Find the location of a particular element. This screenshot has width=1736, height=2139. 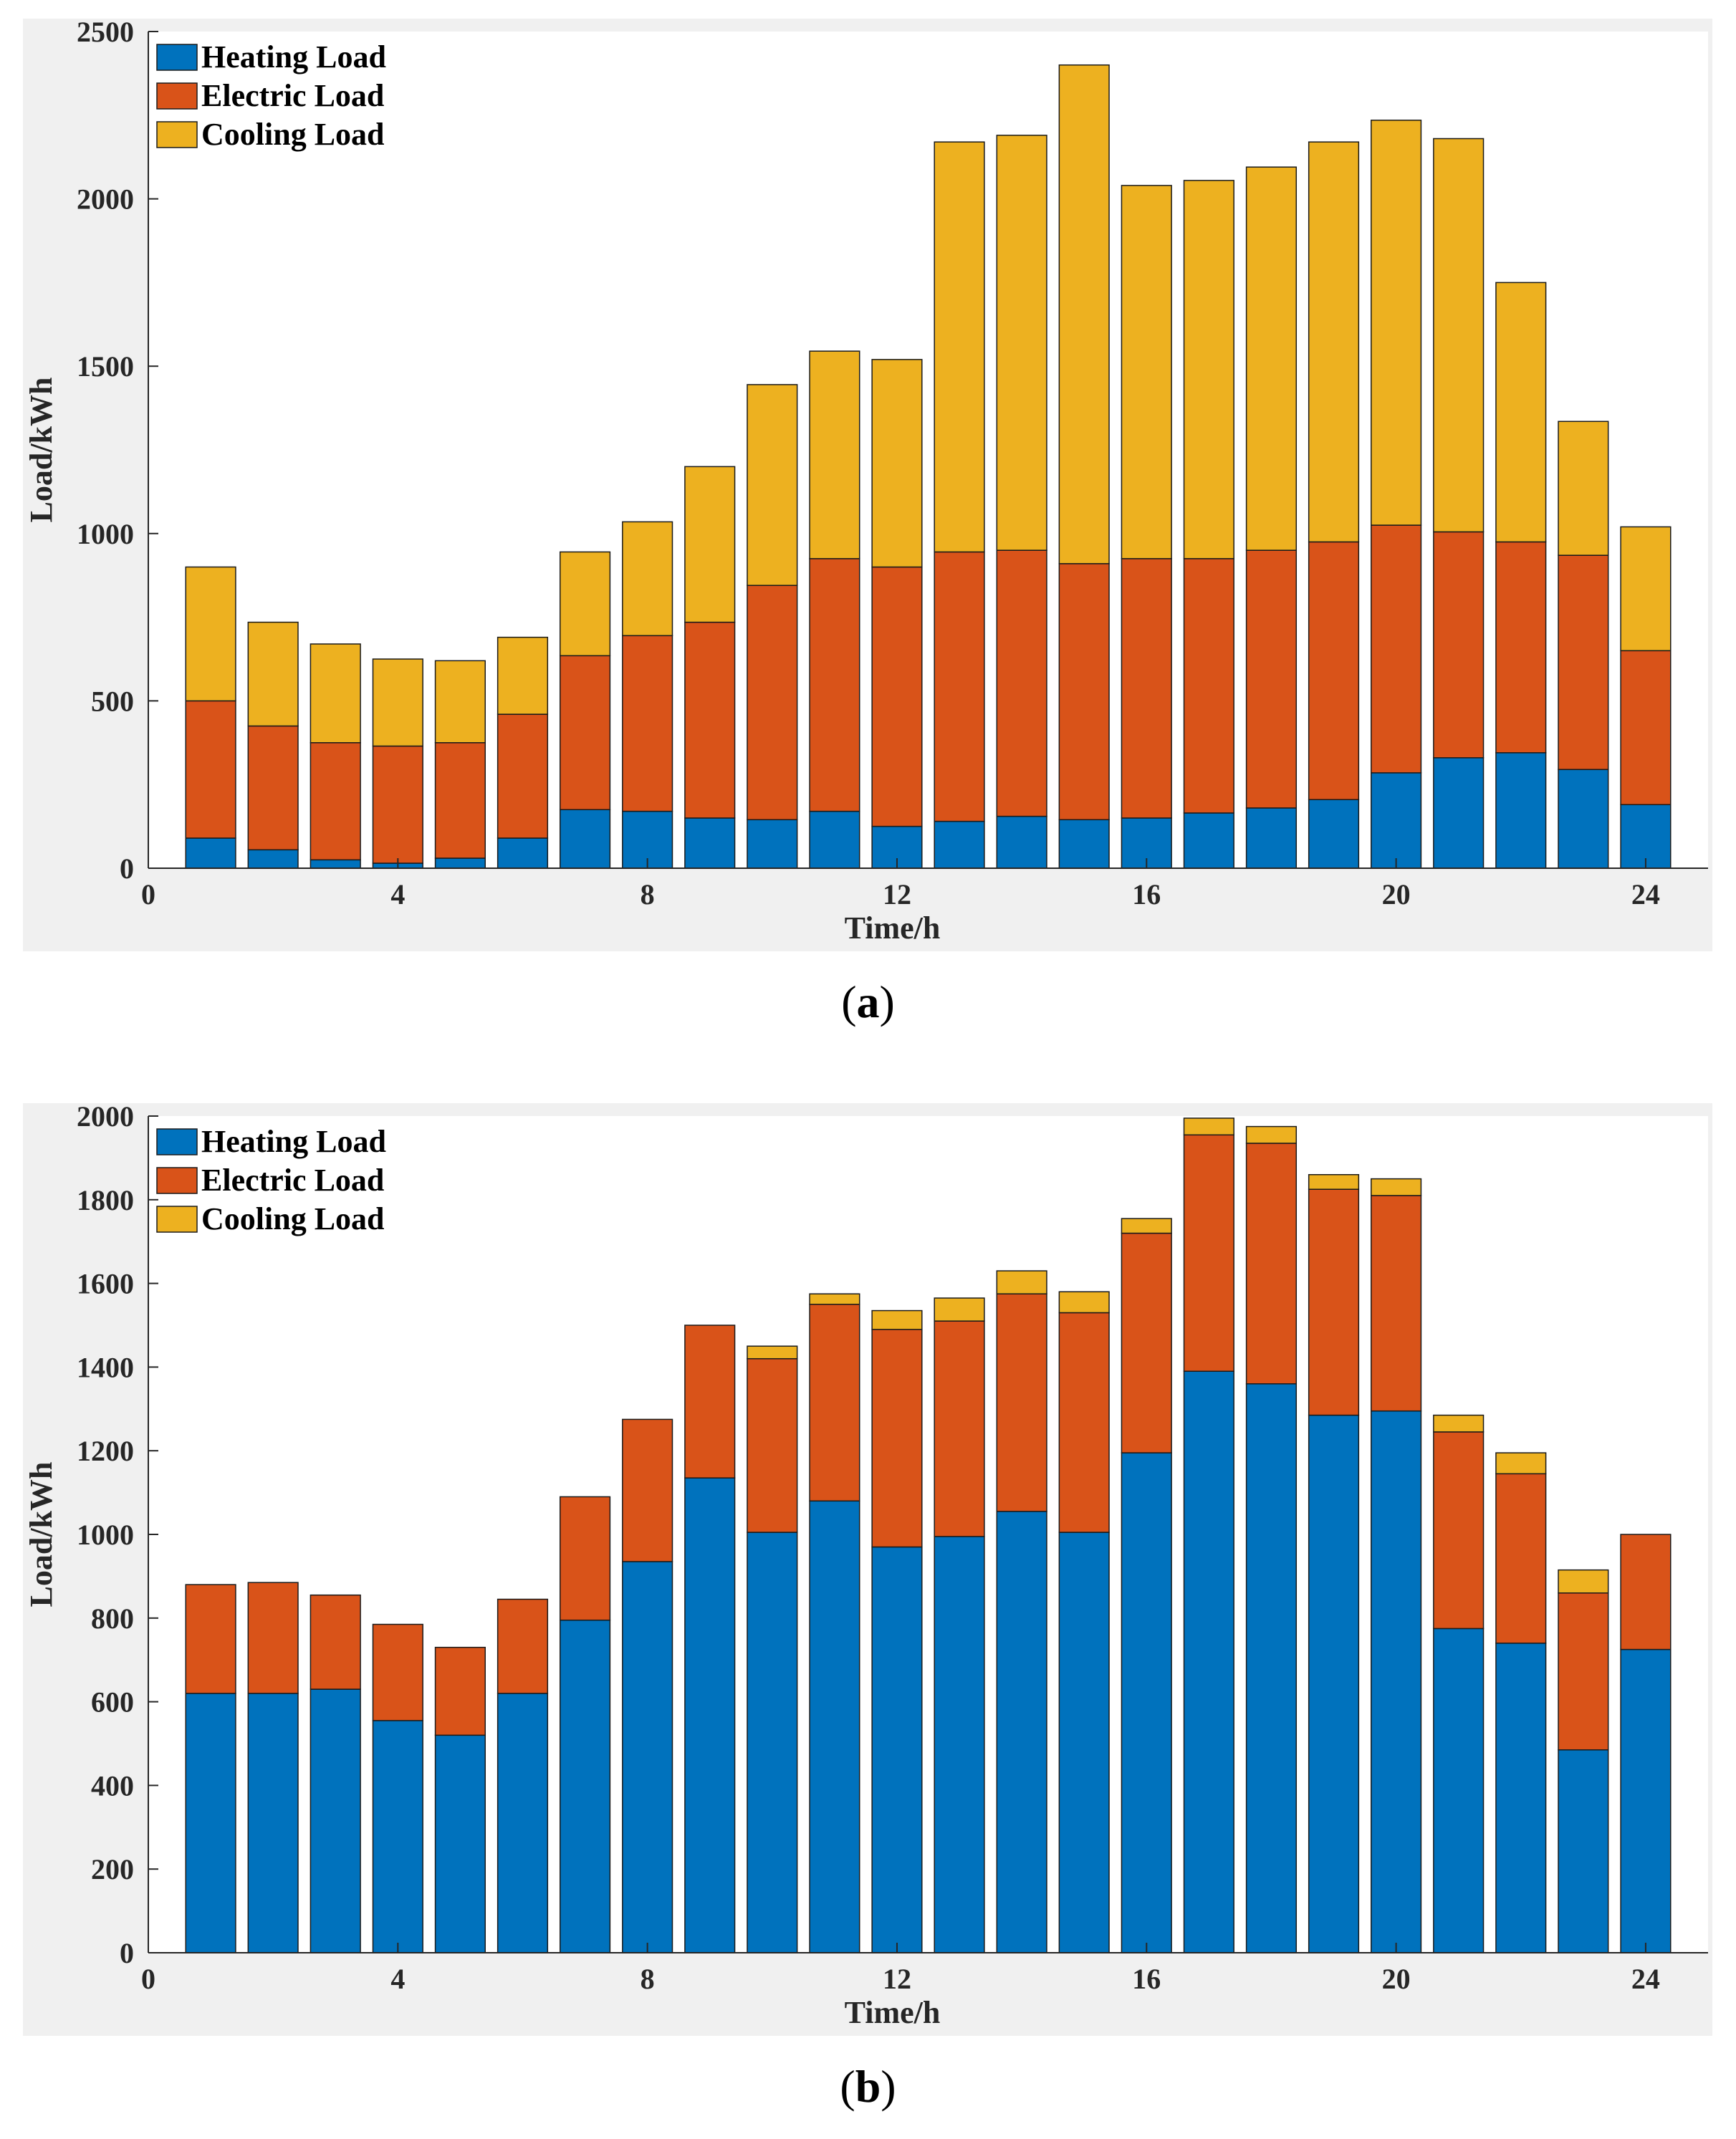

y-tick-label: 800 is located at coordinates (112, 1618).